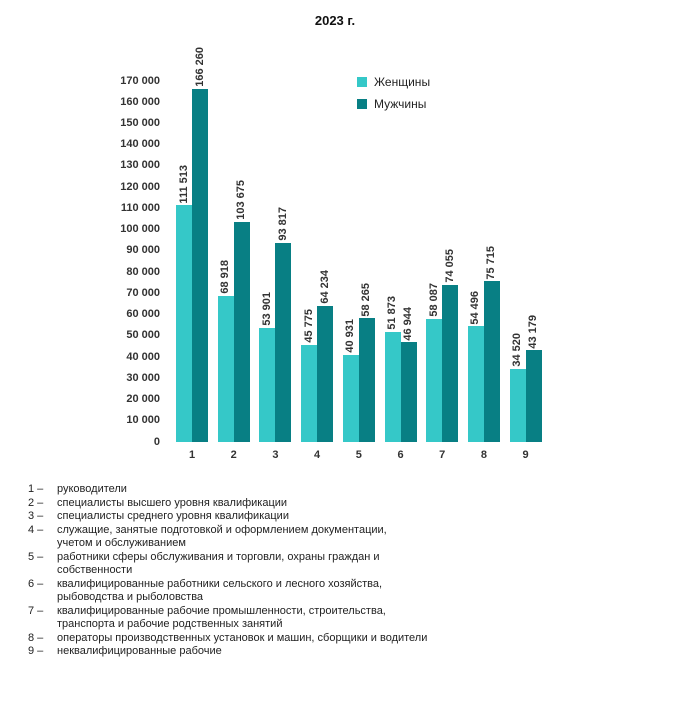 The height and width of the screenshot is (707, 700). I want to click on footnote-marker: 2 –, so click(36, 502).